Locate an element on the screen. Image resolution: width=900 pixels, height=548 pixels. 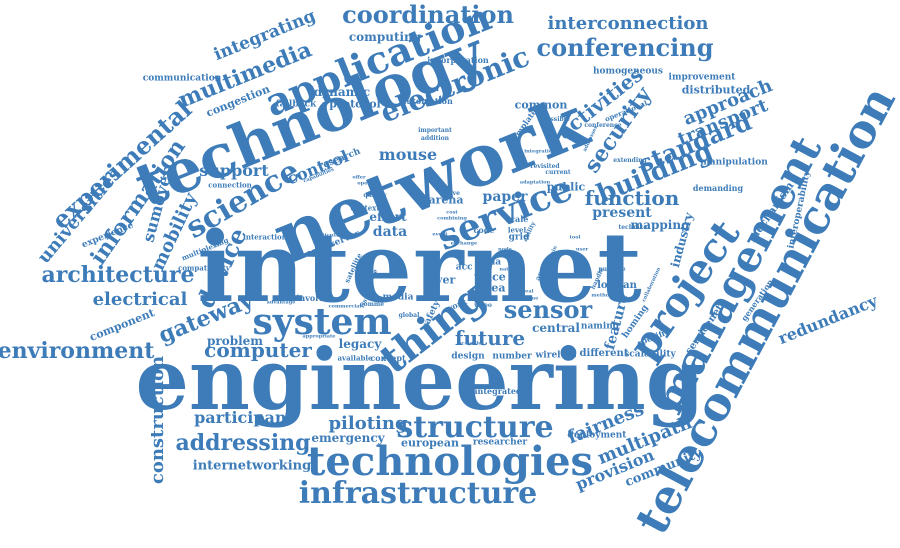
word-protocol: protocol is located at coordinates (355, 104).